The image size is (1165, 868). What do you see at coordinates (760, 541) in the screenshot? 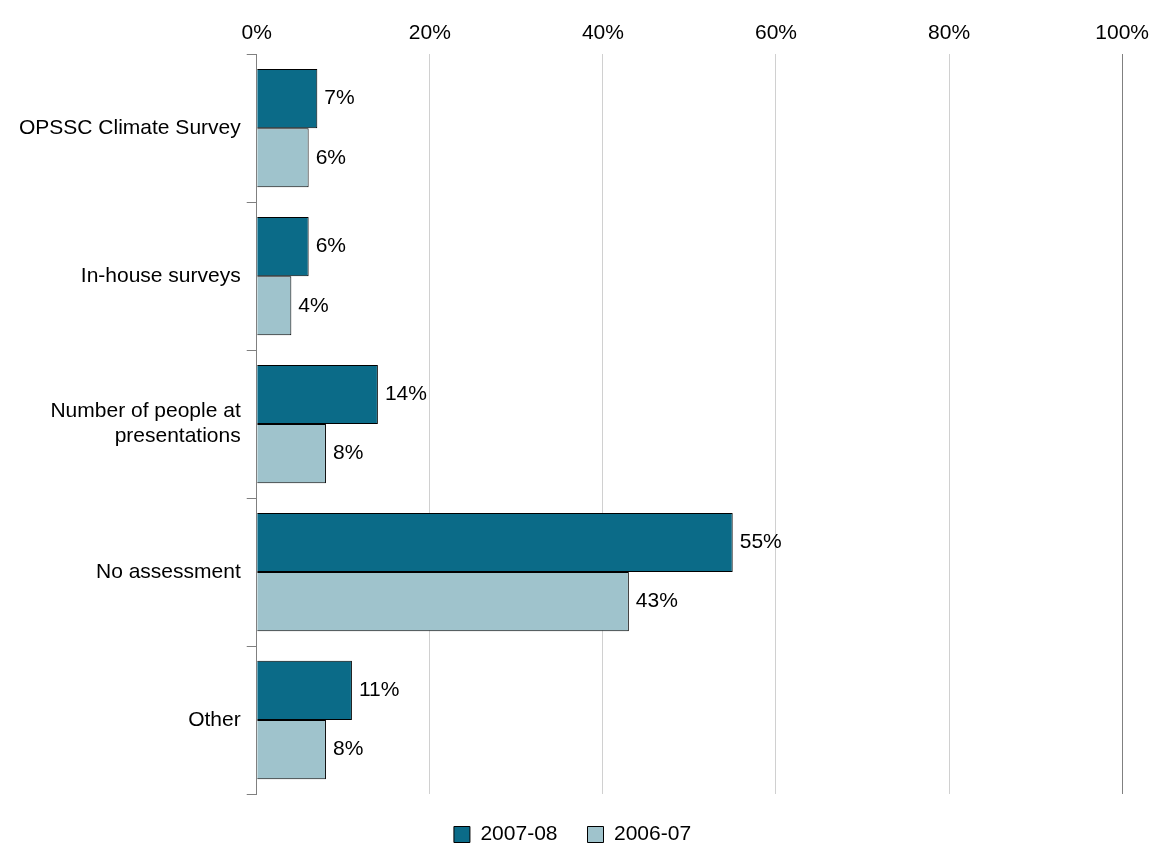
I see `data-label: 55%` at bounding box center [760, 541].